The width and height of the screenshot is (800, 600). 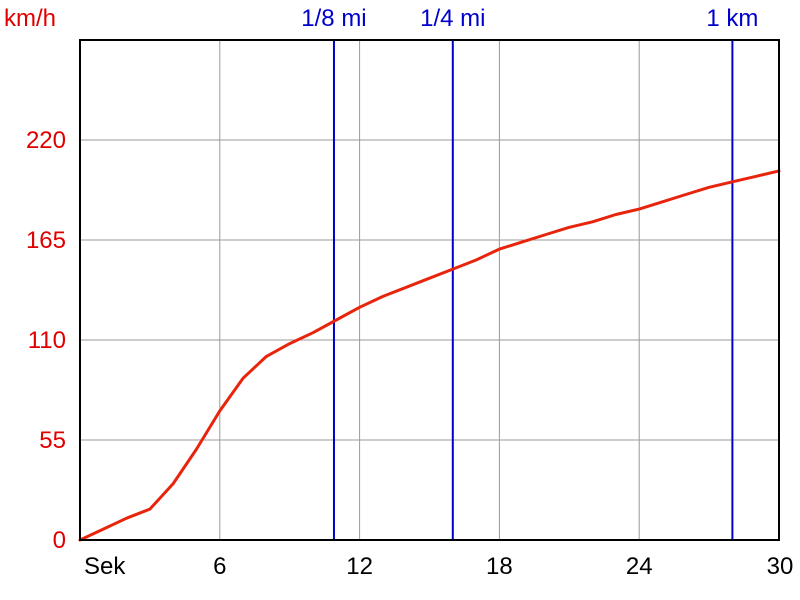 I want to click on y-tick-label: 110, so click(x=47, y=340).